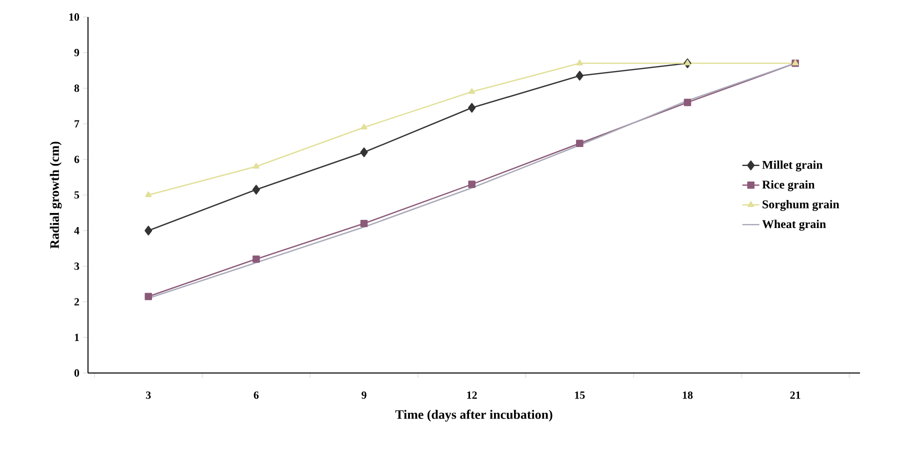  Describe the element at coordinates (77, 302) in the screenshot. I see `y-tick-label: 2` at that location.